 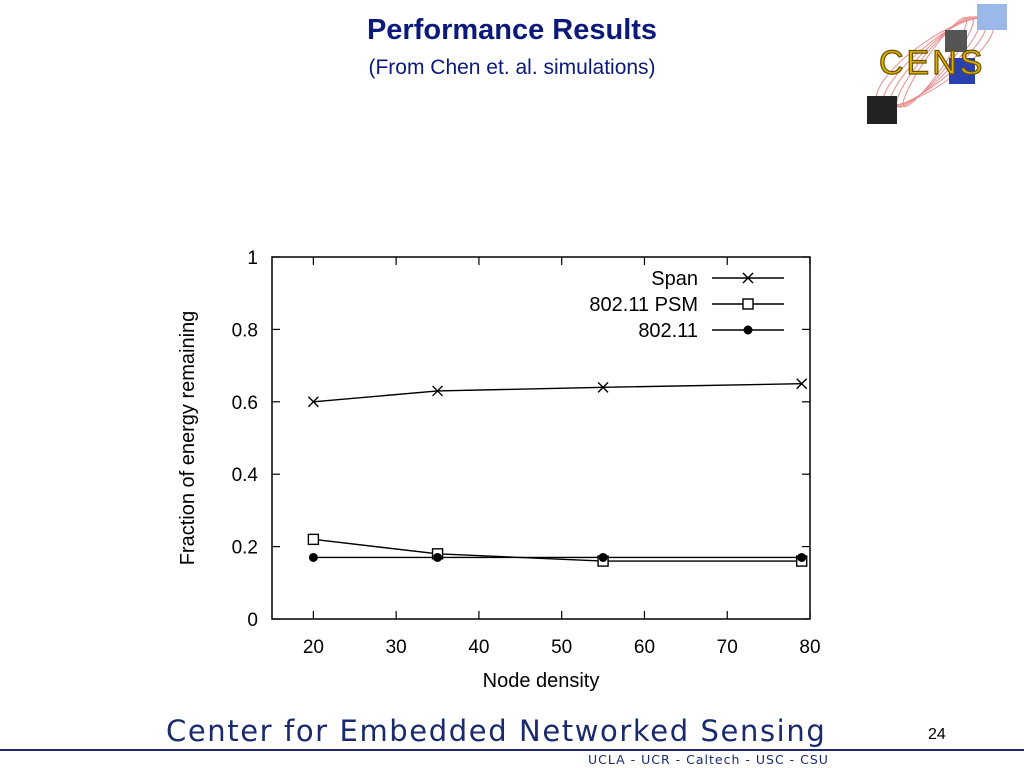 What do you see at coordinates (252, 620) in the screenshot?
I see `y-tick-label: 0` at bounding box center [252, 620].